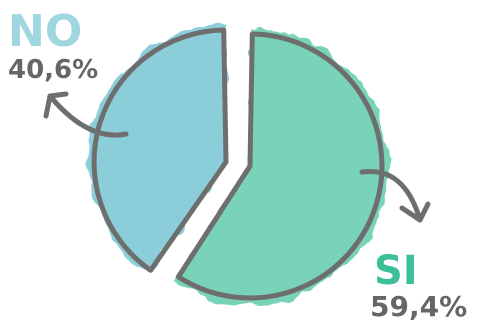 The height and width of the screenshot is (325, 488). What do you see at coordinates (88, 115) in the screenshot?
I see `arrow-no` at bounding box center [88, 115].